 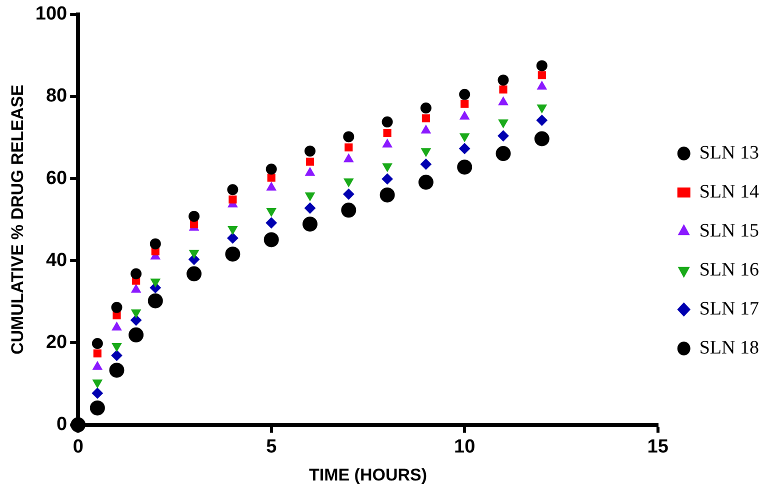 What do you see at coordinates (78, 447) in the screenshot?
I see `x-tick-label: 0` at bounding box center [78, 447].